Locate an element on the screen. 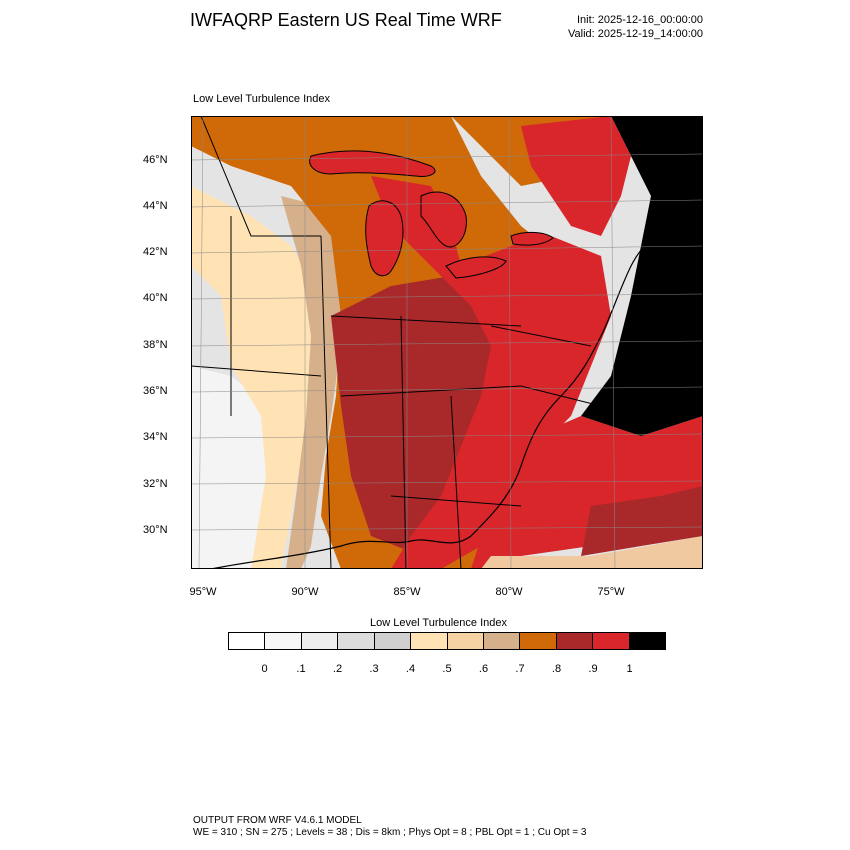 This screenshot has width=850, height=850. lake-superior is located at coordinates (372, 163).